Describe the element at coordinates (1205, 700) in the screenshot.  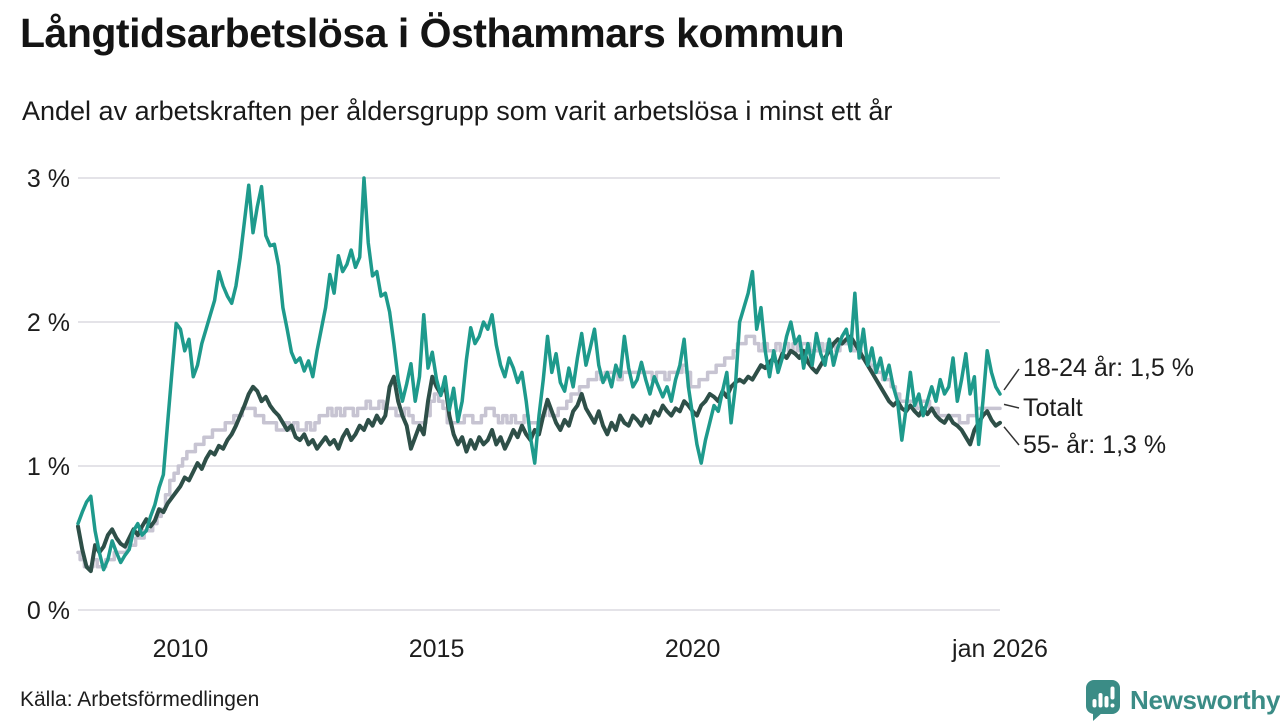
I see `newsworthy-wordmark: Newsworthy` at that location.